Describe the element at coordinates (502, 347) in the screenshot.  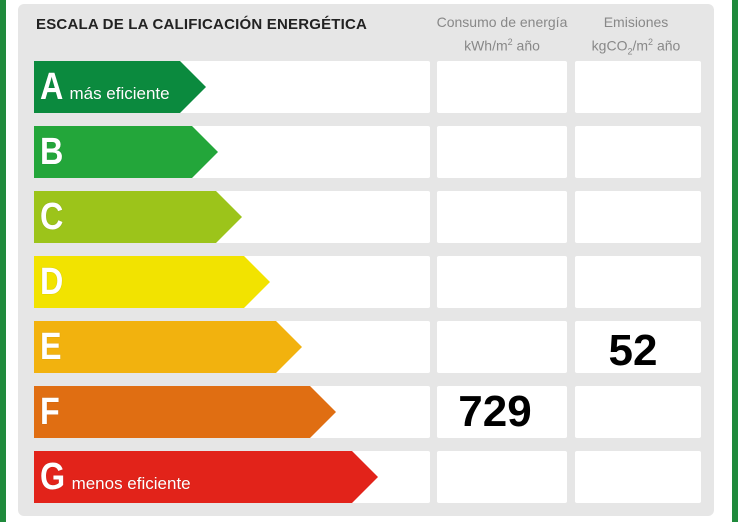
I see `consumo-cell-e` at that location.